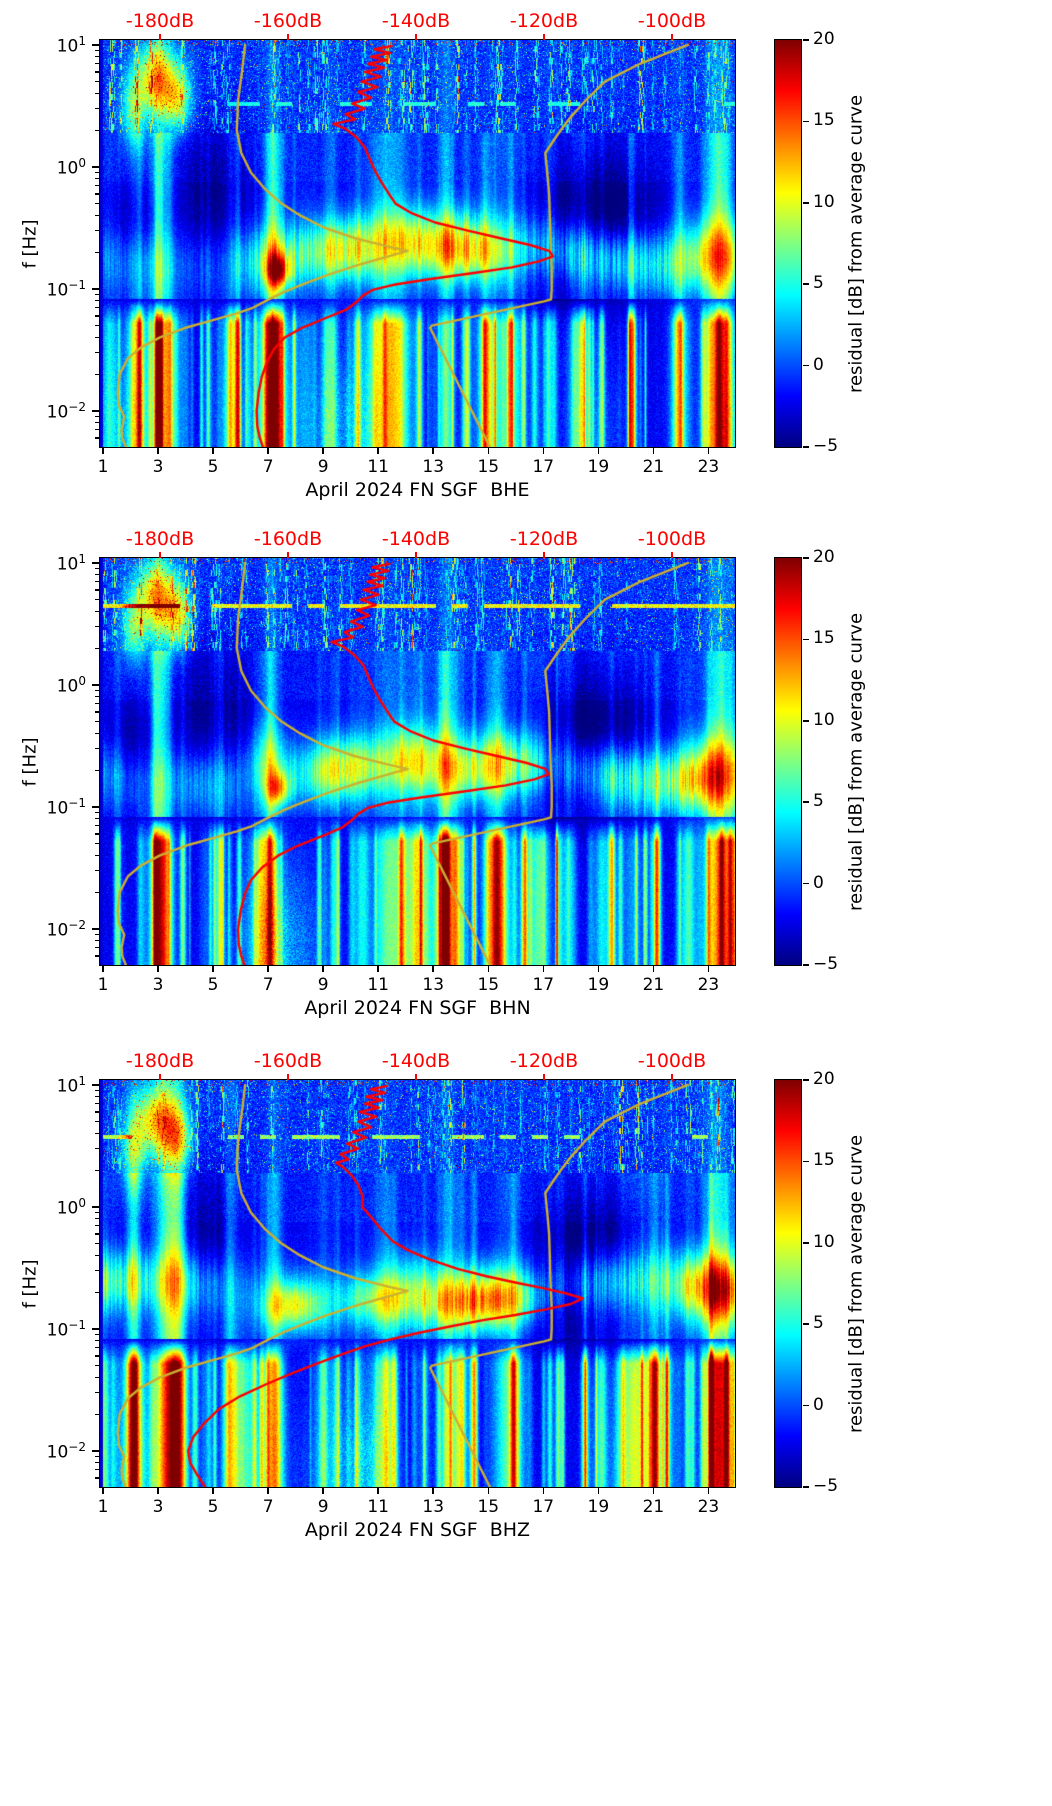  I want to click on top-tick-label: -100dB, so click(672, 21).